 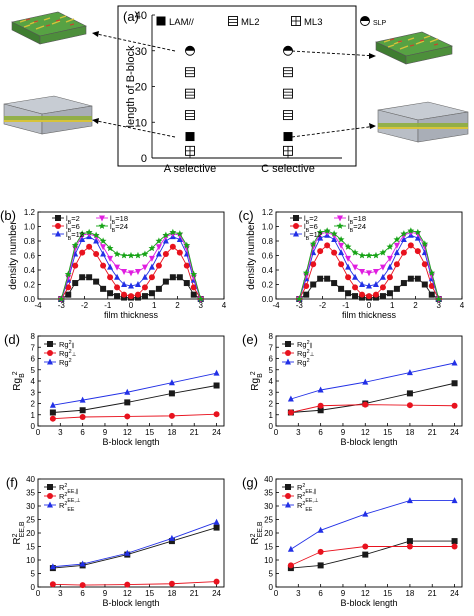 What do you see at coordinates (105, 593) in the screenshot?
I see `x-tick-label: 9` at bounding box center [105, 593].